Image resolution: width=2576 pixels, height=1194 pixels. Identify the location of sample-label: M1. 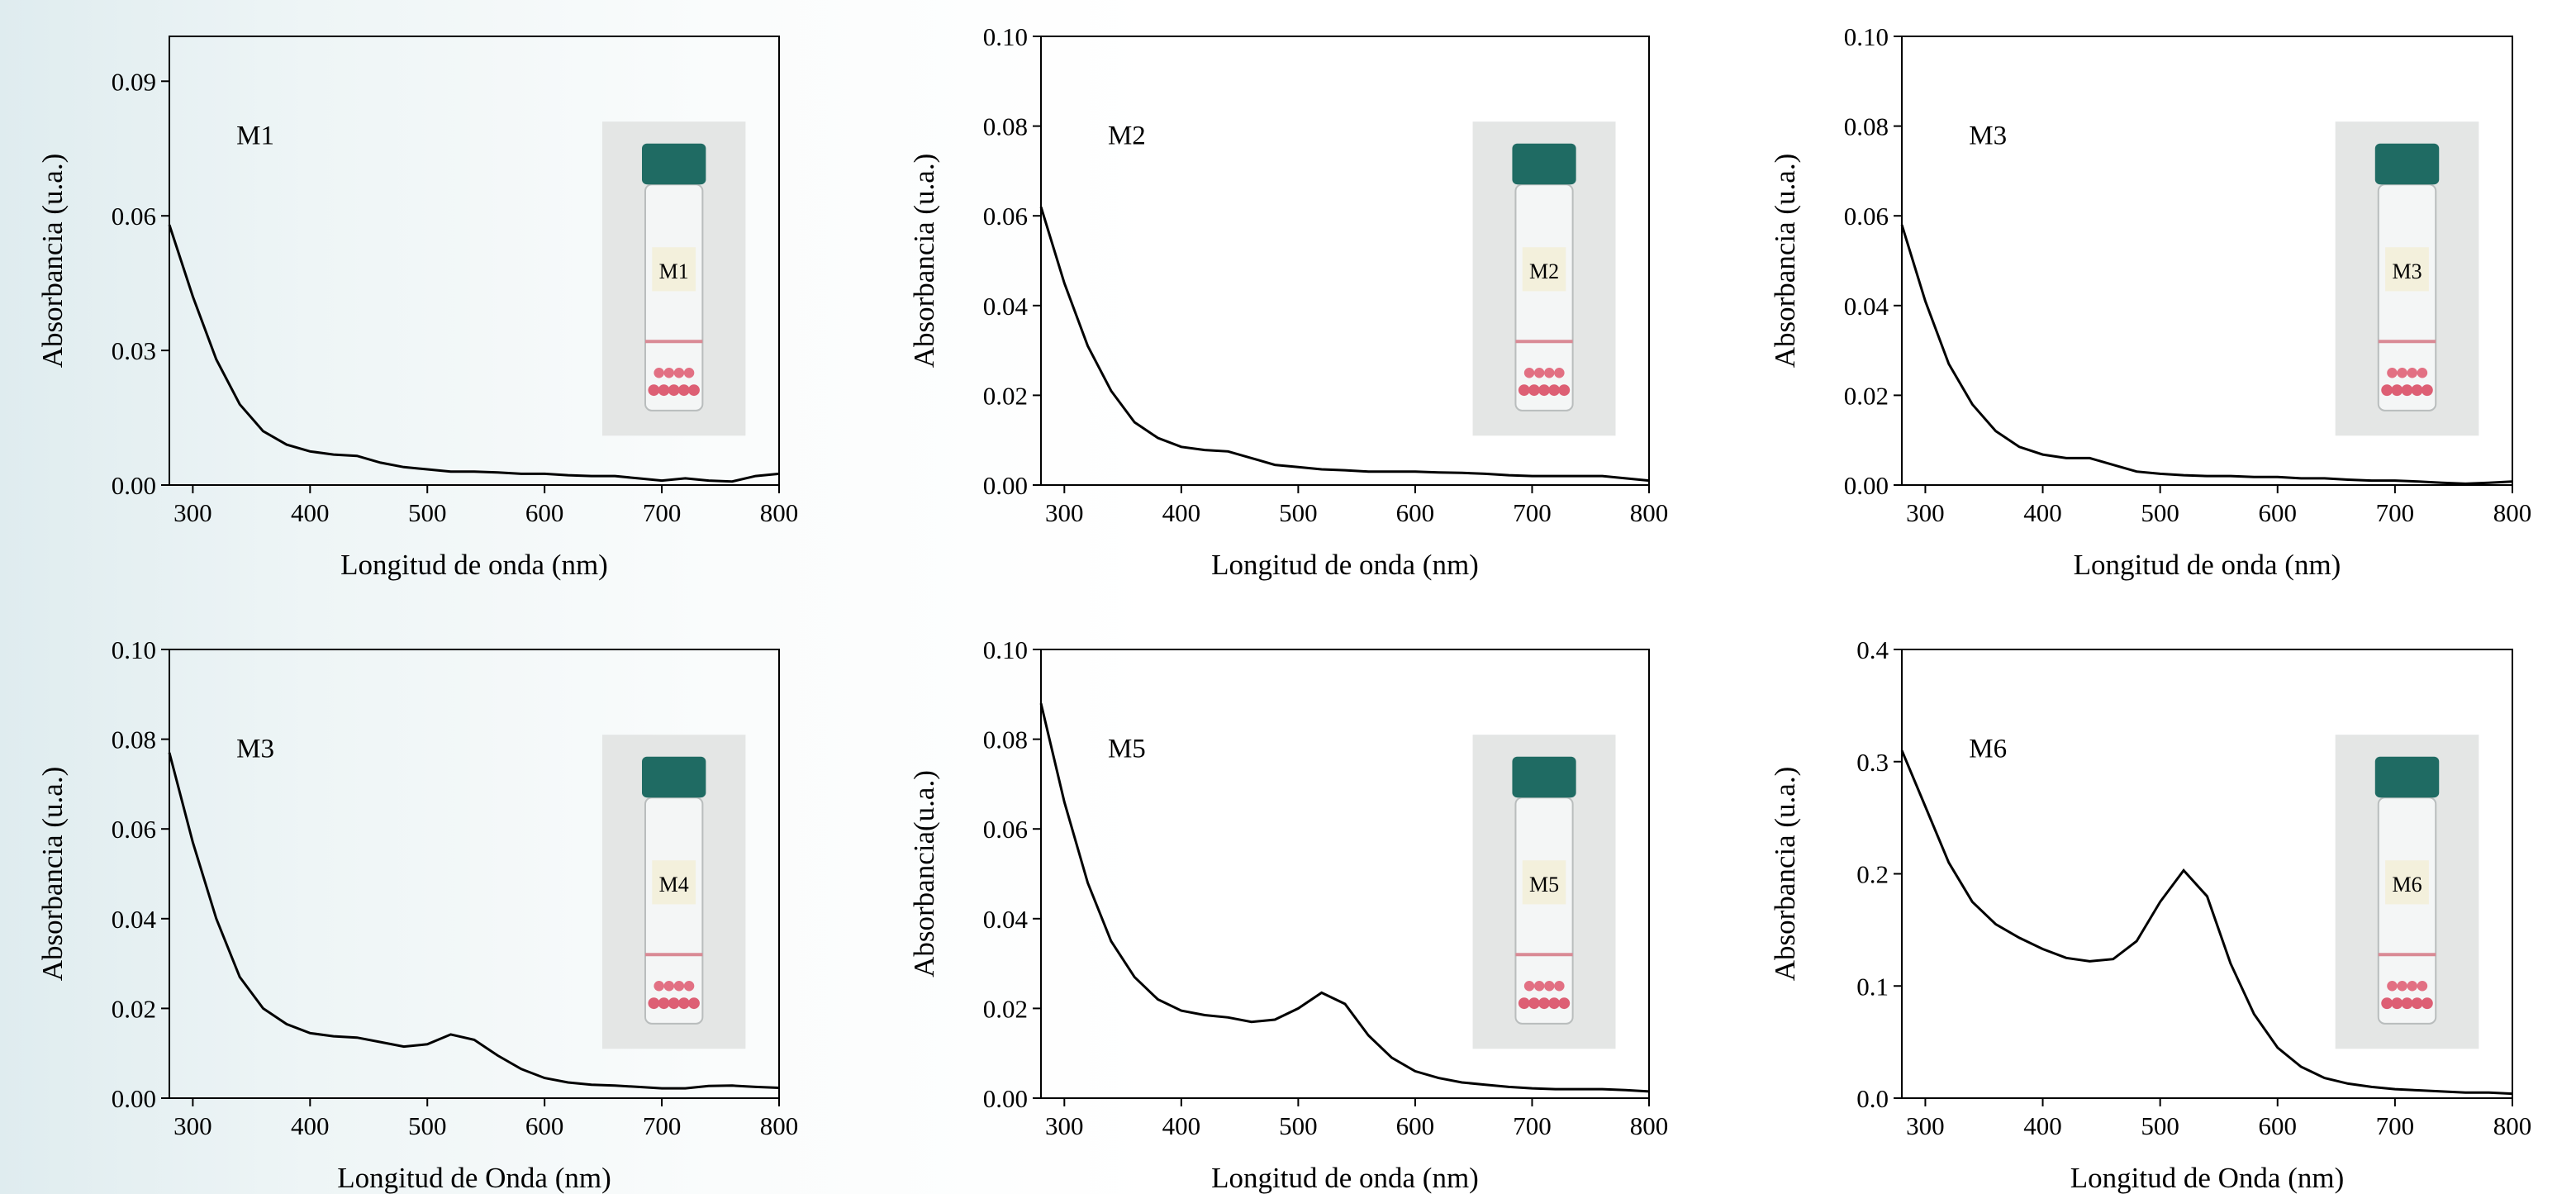
(255, 135).